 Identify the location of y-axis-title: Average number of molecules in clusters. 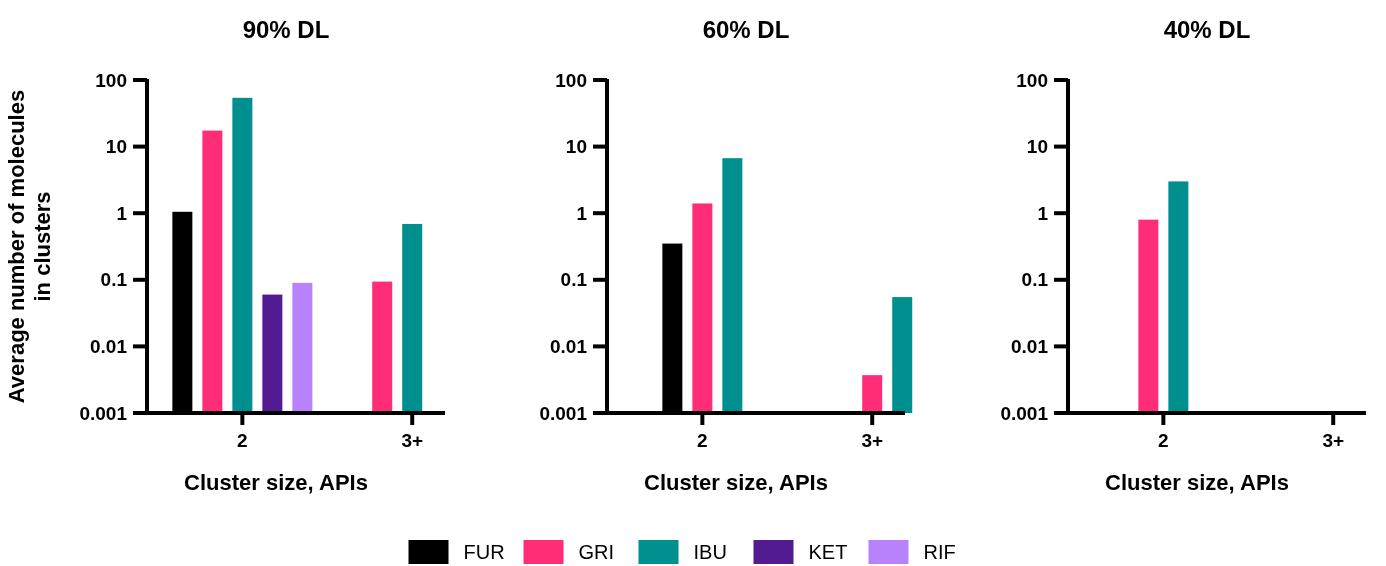
(29, 246).